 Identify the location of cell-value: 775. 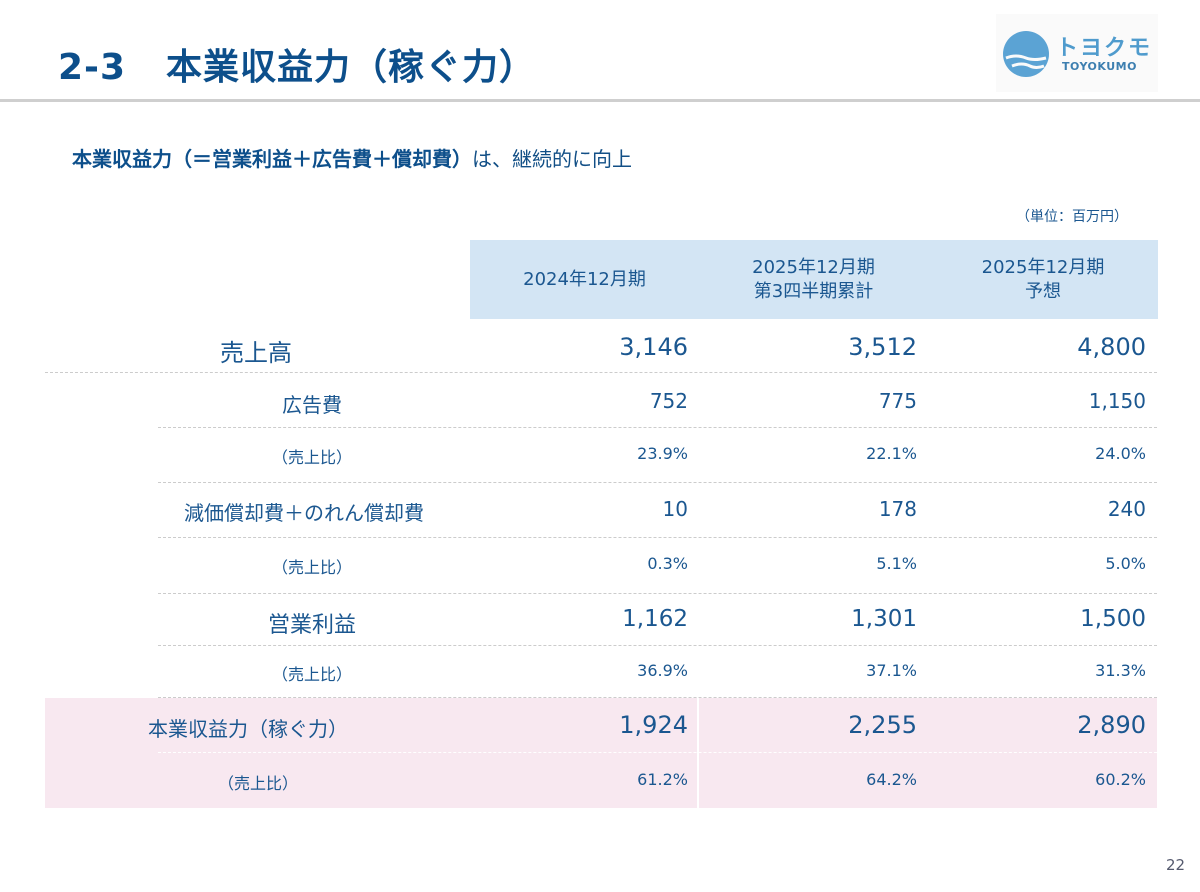
(897, 401).